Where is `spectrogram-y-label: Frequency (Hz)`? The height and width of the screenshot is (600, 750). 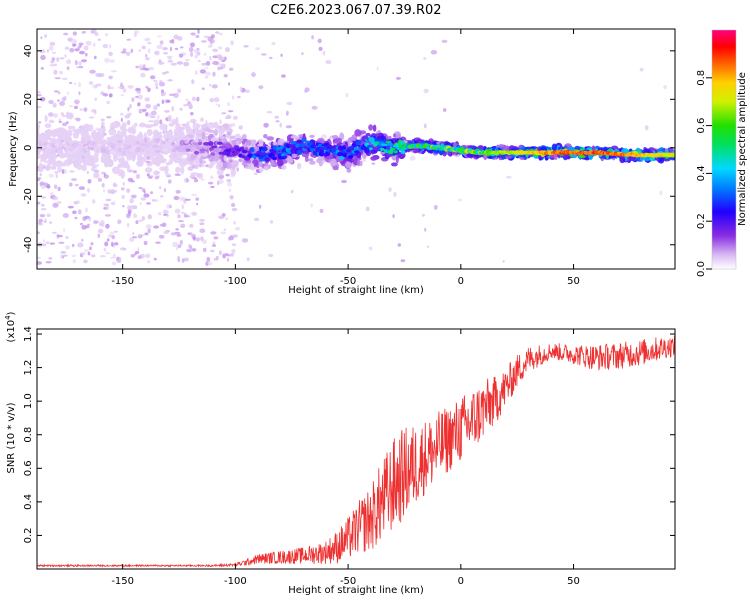 spectrogram-y-label: Frequency (Hz) is located at coordinates (13, 149).